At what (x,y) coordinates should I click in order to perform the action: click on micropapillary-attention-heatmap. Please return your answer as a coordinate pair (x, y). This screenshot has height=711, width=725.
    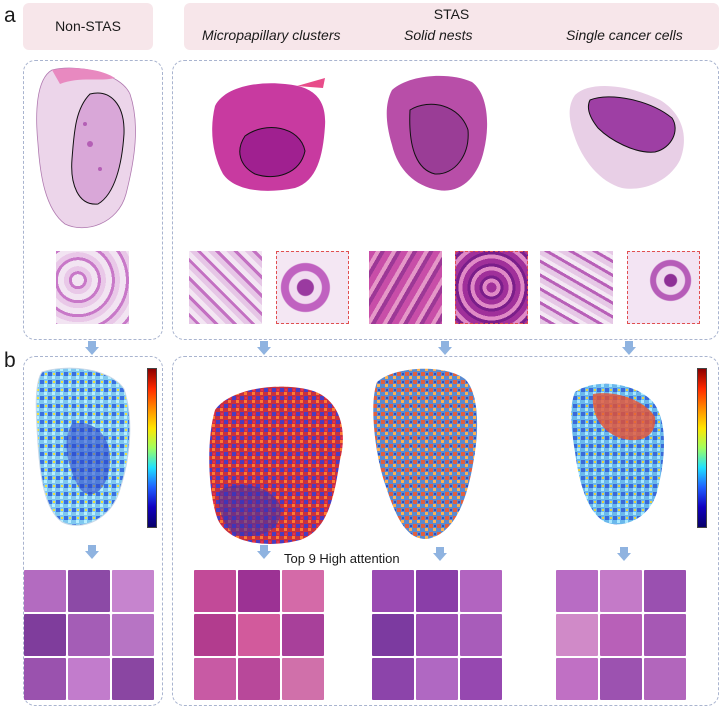
    Looking at the image, I should click on (276, 465).